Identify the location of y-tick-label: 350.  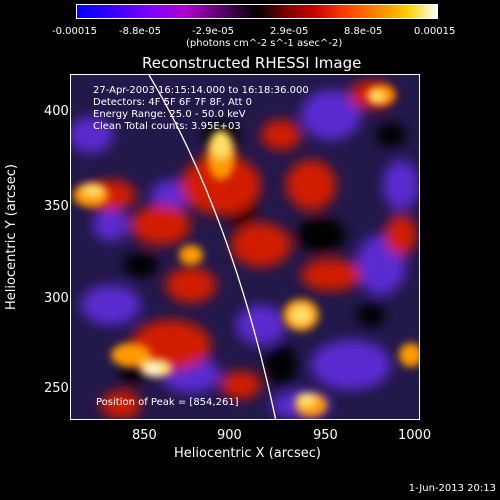
(56, 206).